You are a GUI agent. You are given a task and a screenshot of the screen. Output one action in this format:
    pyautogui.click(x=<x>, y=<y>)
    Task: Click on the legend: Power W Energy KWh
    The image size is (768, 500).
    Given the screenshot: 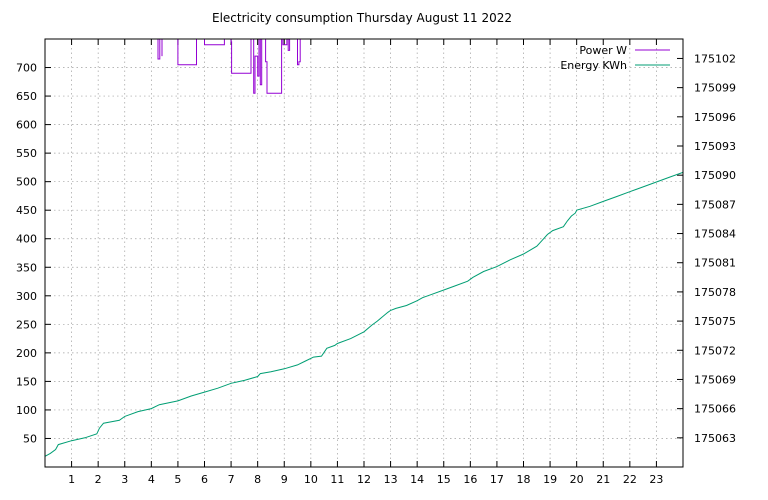 What is the action you would take?
    pyautogui.click(x=615, y=58)
    